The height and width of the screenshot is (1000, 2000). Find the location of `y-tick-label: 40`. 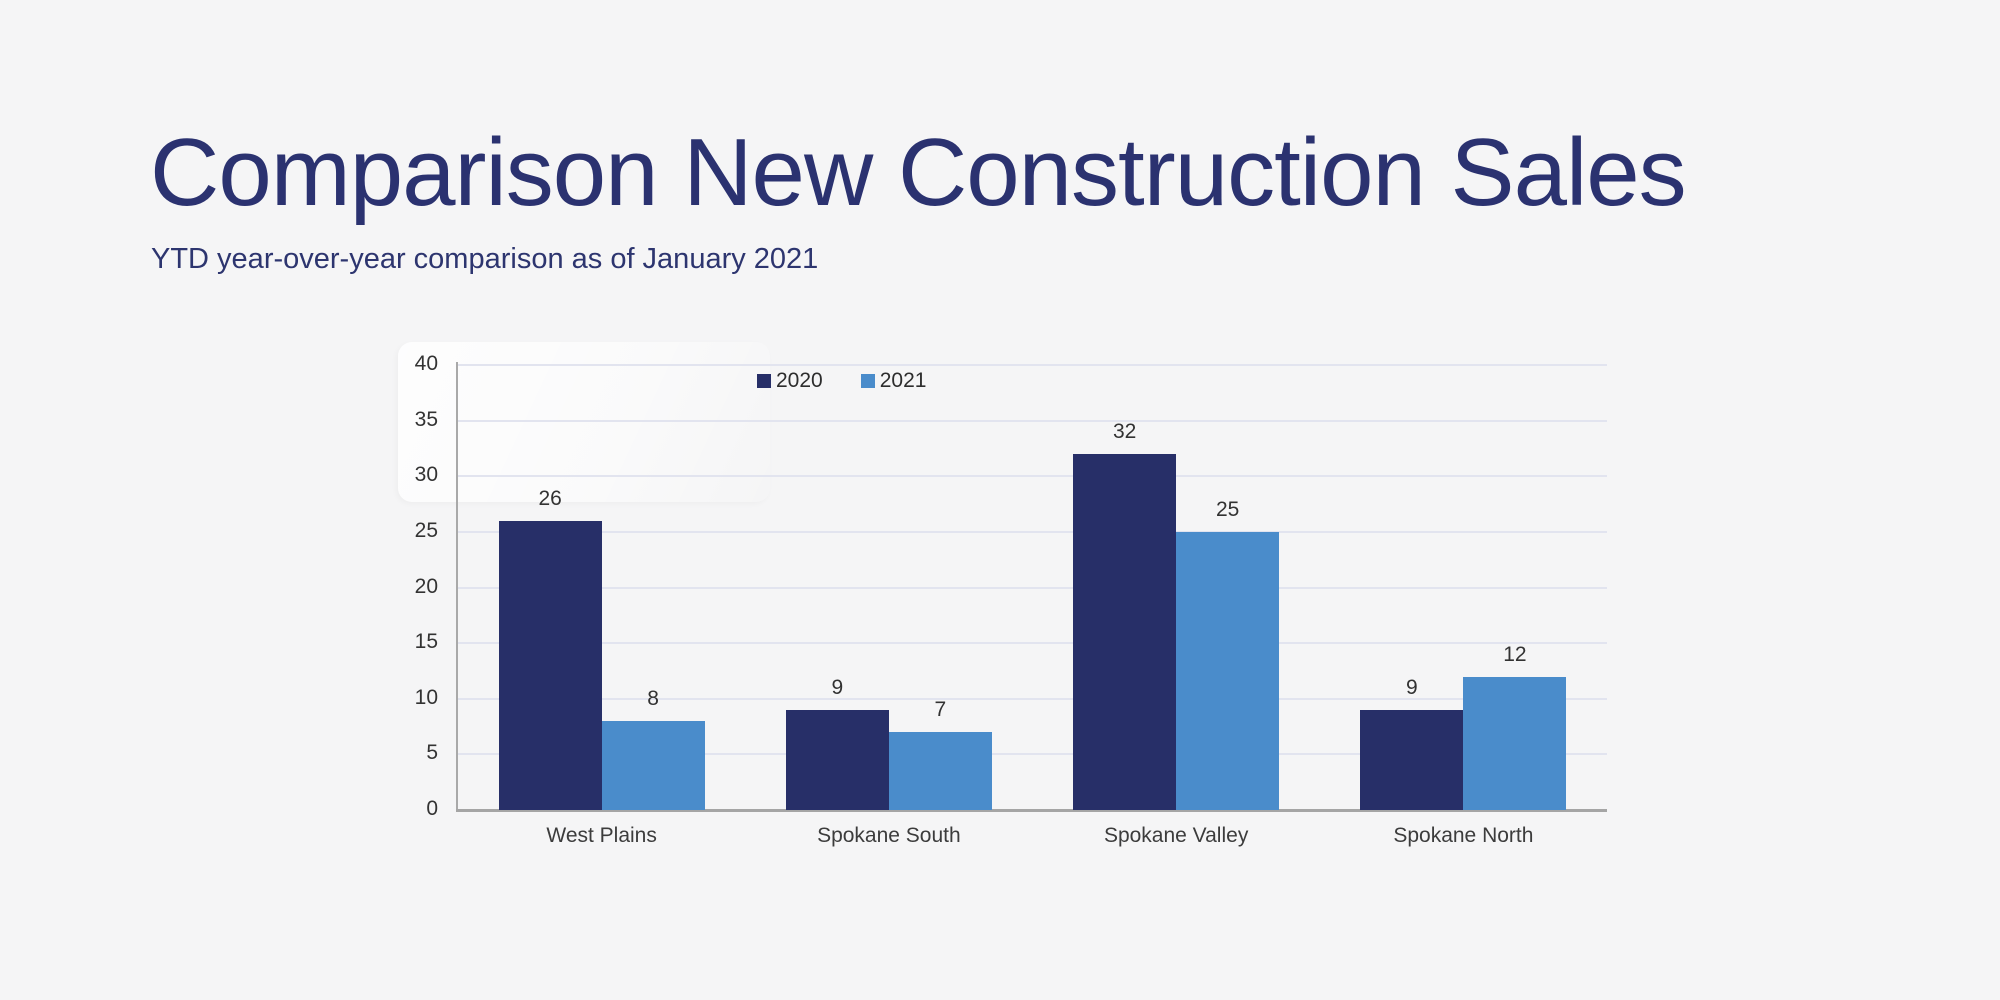

y-tick-label: 40 is located at coordinates (426, 363).